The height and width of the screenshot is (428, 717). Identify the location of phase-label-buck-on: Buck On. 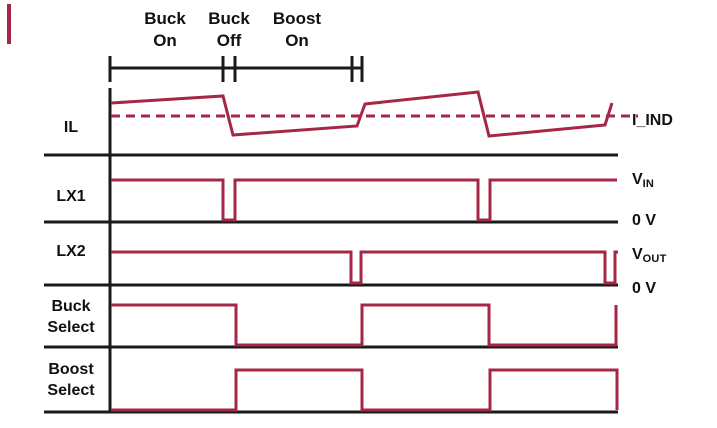
(165, 30).